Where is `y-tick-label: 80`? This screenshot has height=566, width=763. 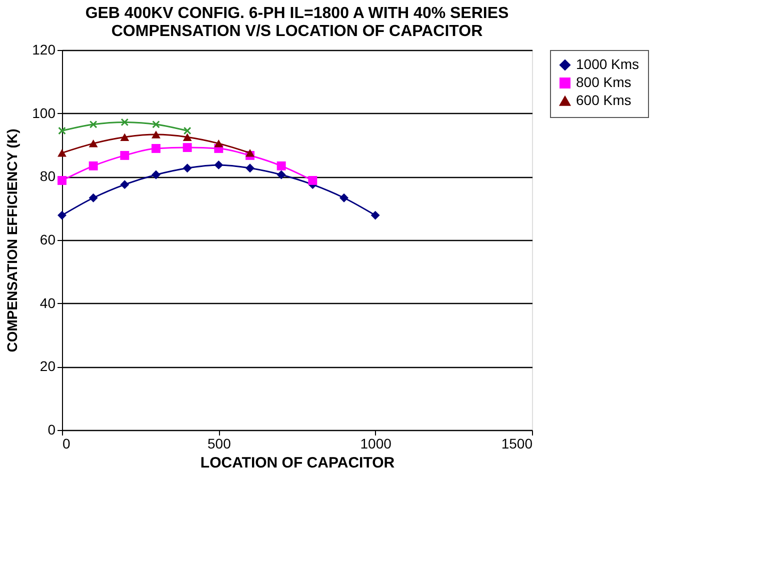 y-tick-label: 80 is located at coordinates (48, 176).